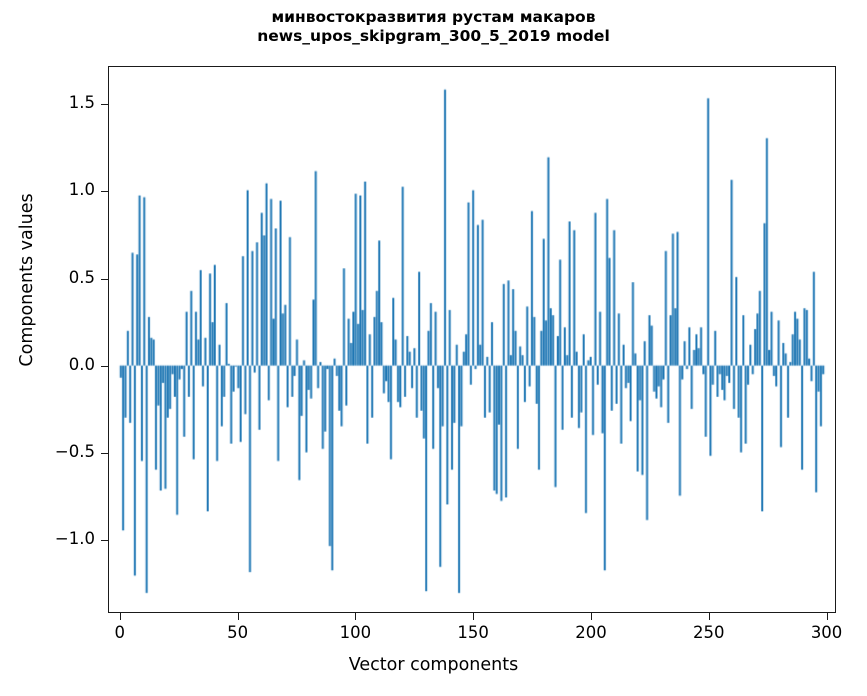 The image size is (867, 696). Describe the element at coordinates (433, 36) in the screenshot. I see `chart-title-line2: news_upos_skipgram_300_5_2019 model` at that location.